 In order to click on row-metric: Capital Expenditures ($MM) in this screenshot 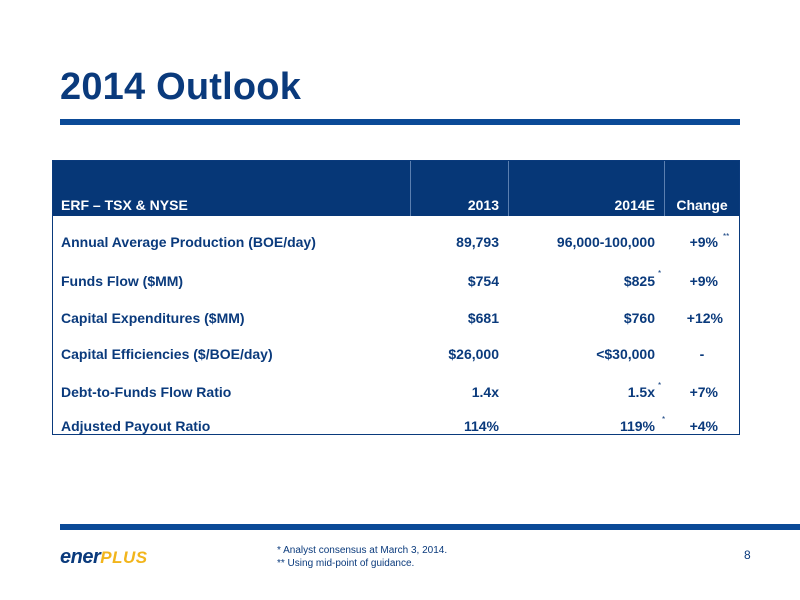, I will do `click(153, 318)`.